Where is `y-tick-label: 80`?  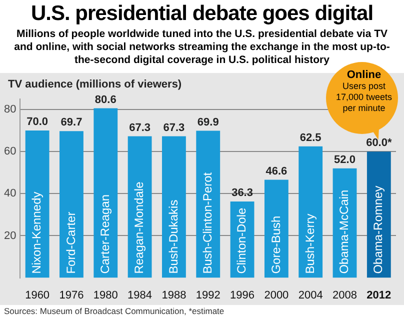
y-tick-label: 80 is located at coordinates (10, 110).